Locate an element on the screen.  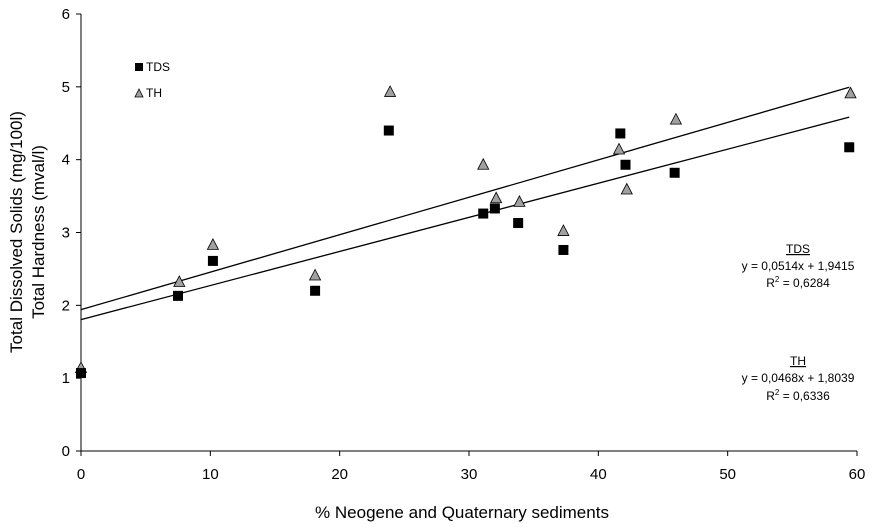
legend-tds-label: TDS is located at coordinates (158, 67).